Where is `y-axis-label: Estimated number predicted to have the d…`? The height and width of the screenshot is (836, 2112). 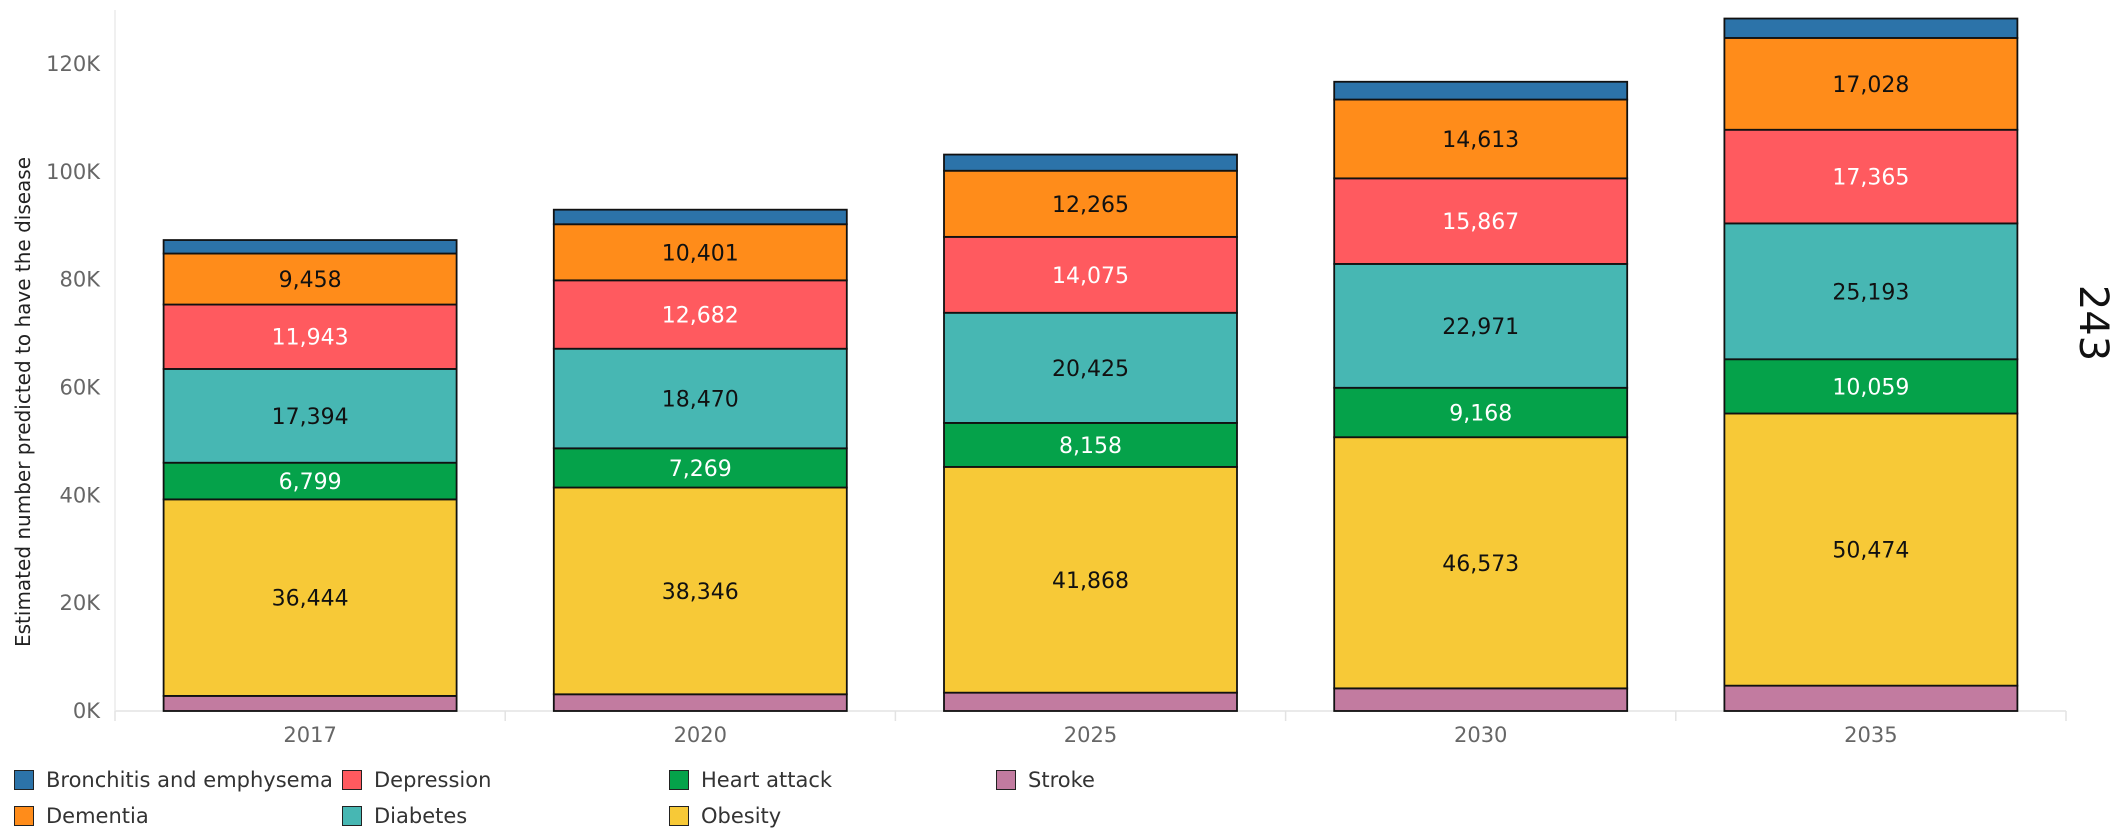
y-axis-label: Estimated number predicted to have the d… is located at coordinates (23, 402).